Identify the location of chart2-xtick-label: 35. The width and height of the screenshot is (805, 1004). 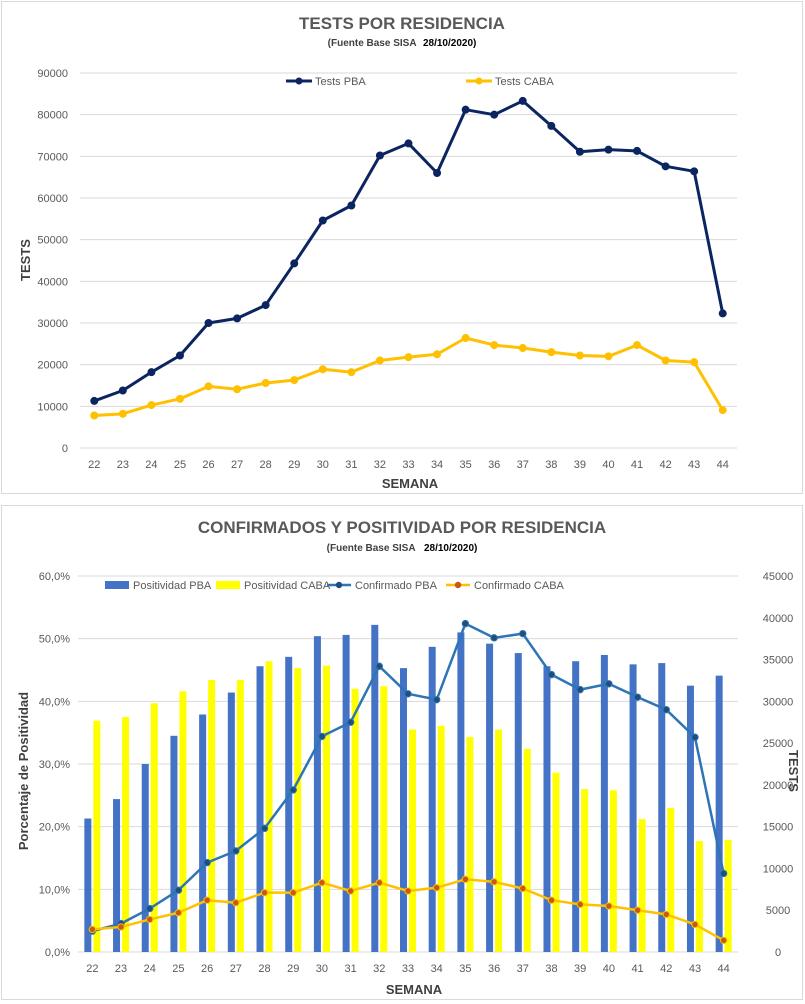
(465, 969).